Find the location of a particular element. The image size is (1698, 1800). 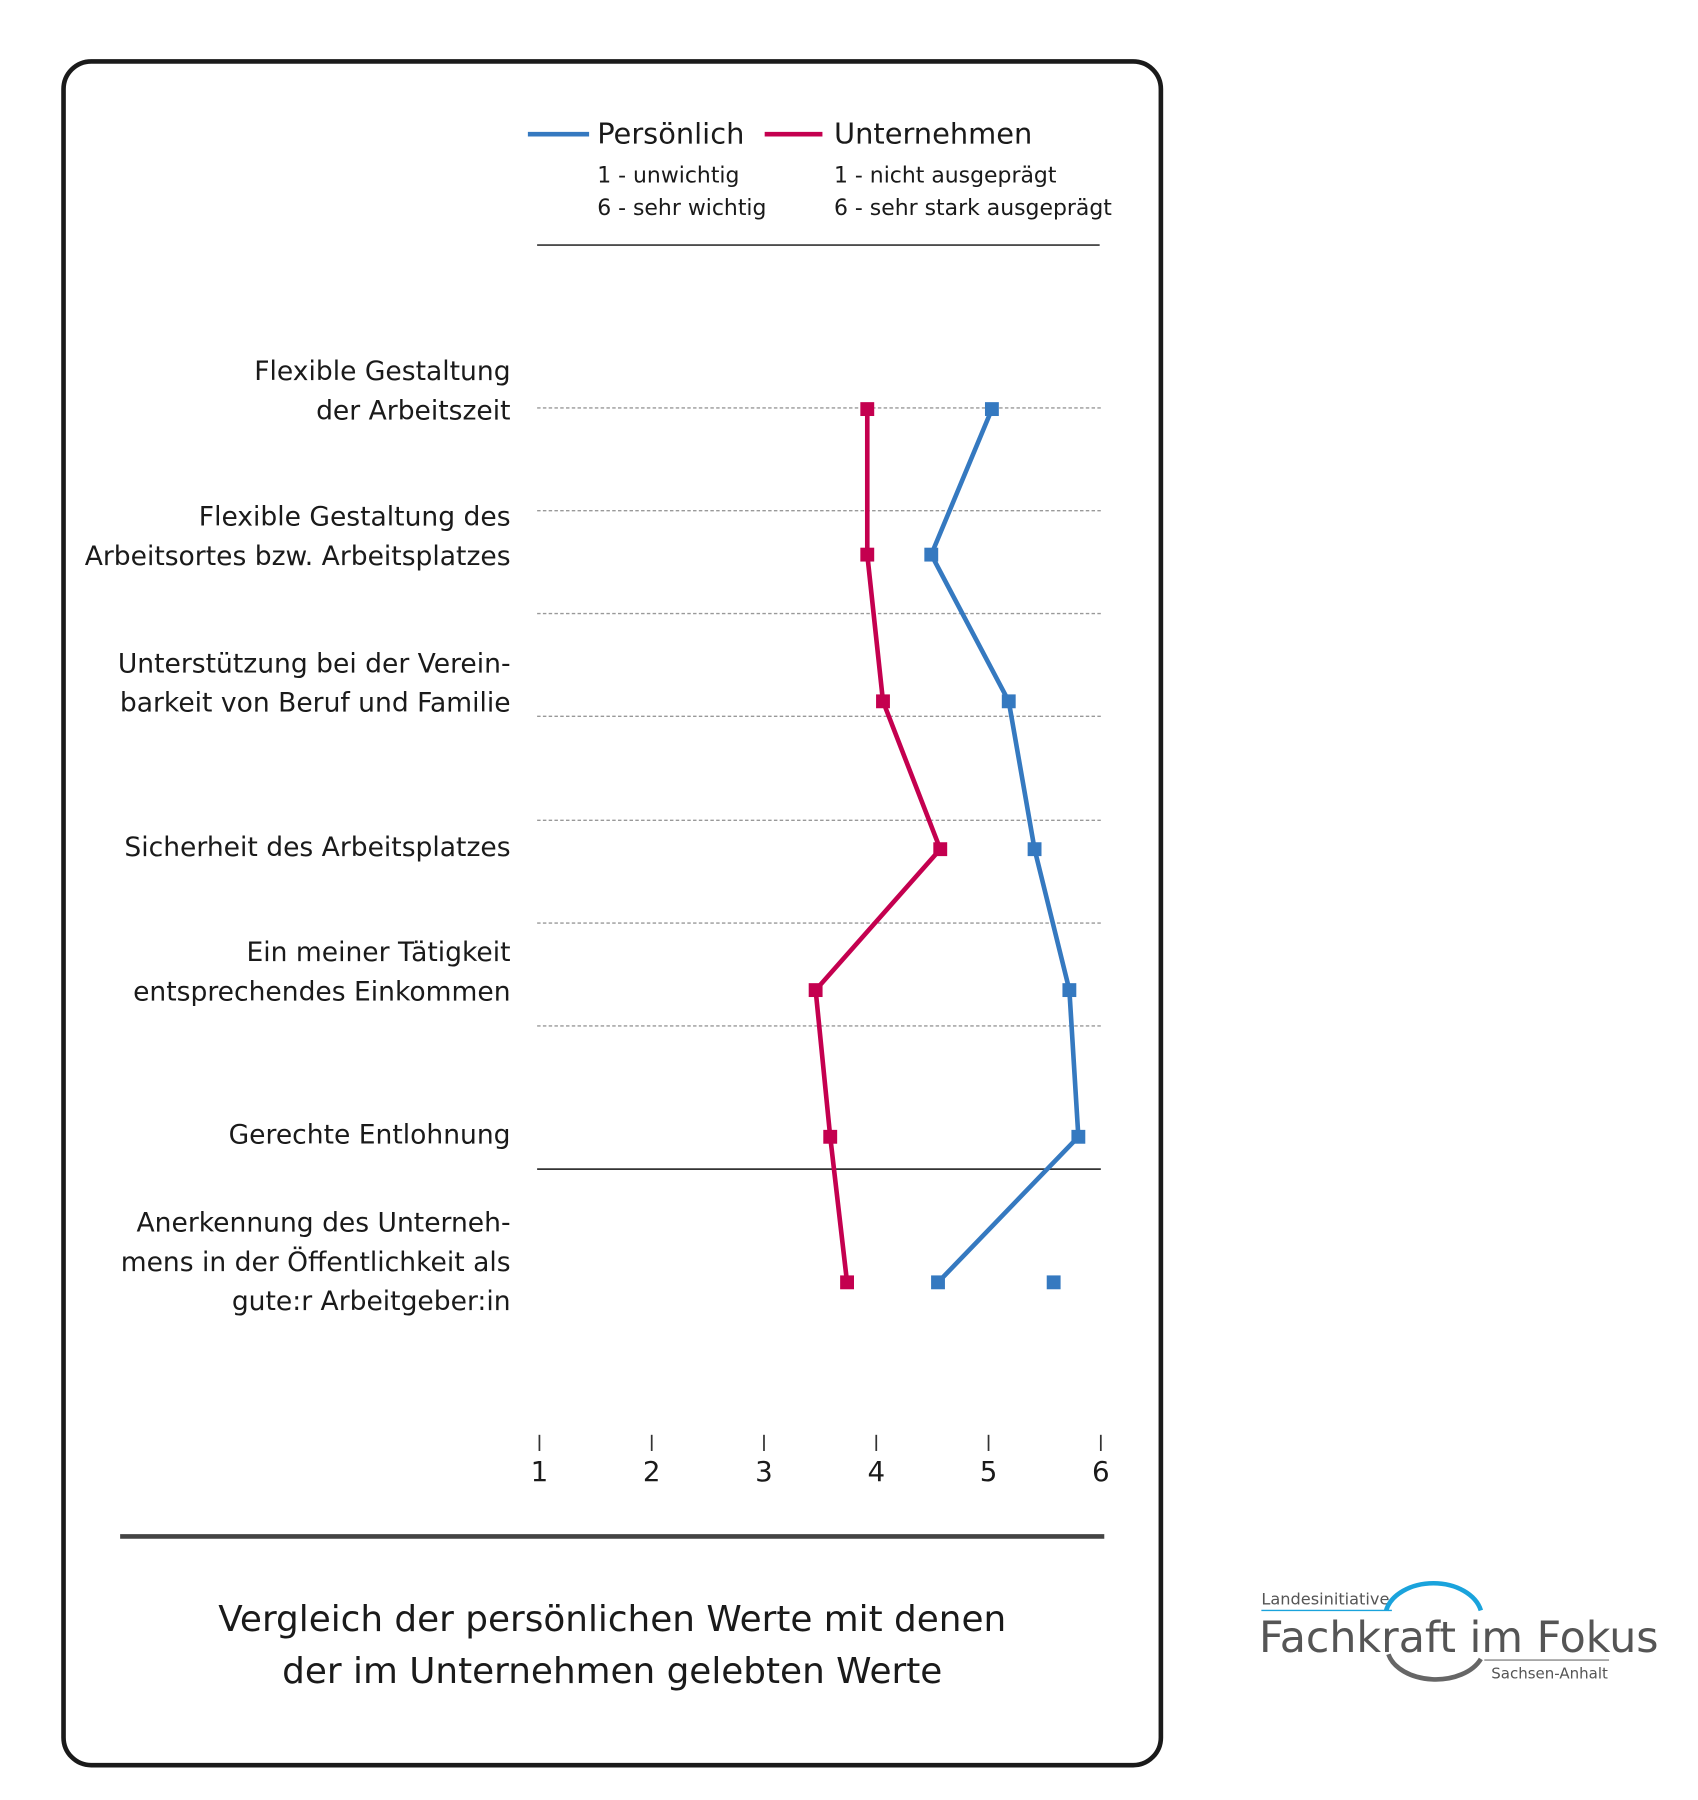

category-label: Ein meiner Tätigkeit is located at coordinates (378, 952).